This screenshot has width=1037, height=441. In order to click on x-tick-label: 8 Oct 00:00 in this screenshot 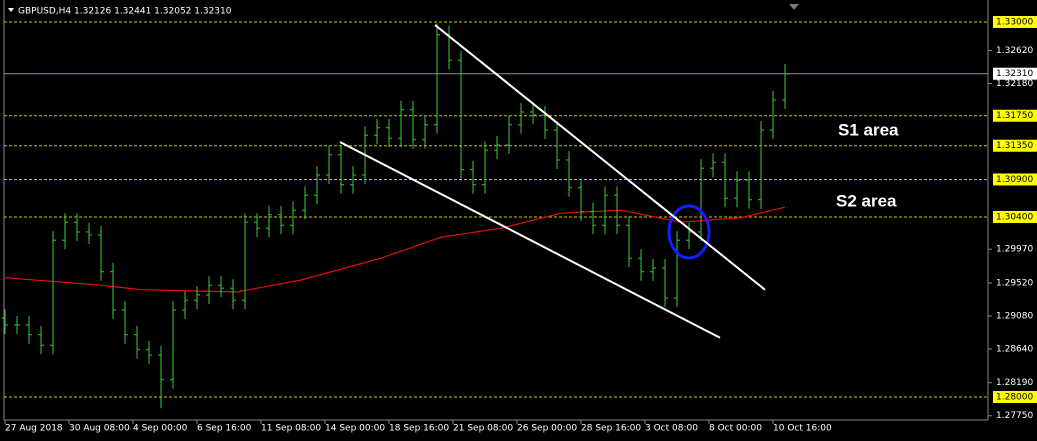, I will do `click(735, 429)`.